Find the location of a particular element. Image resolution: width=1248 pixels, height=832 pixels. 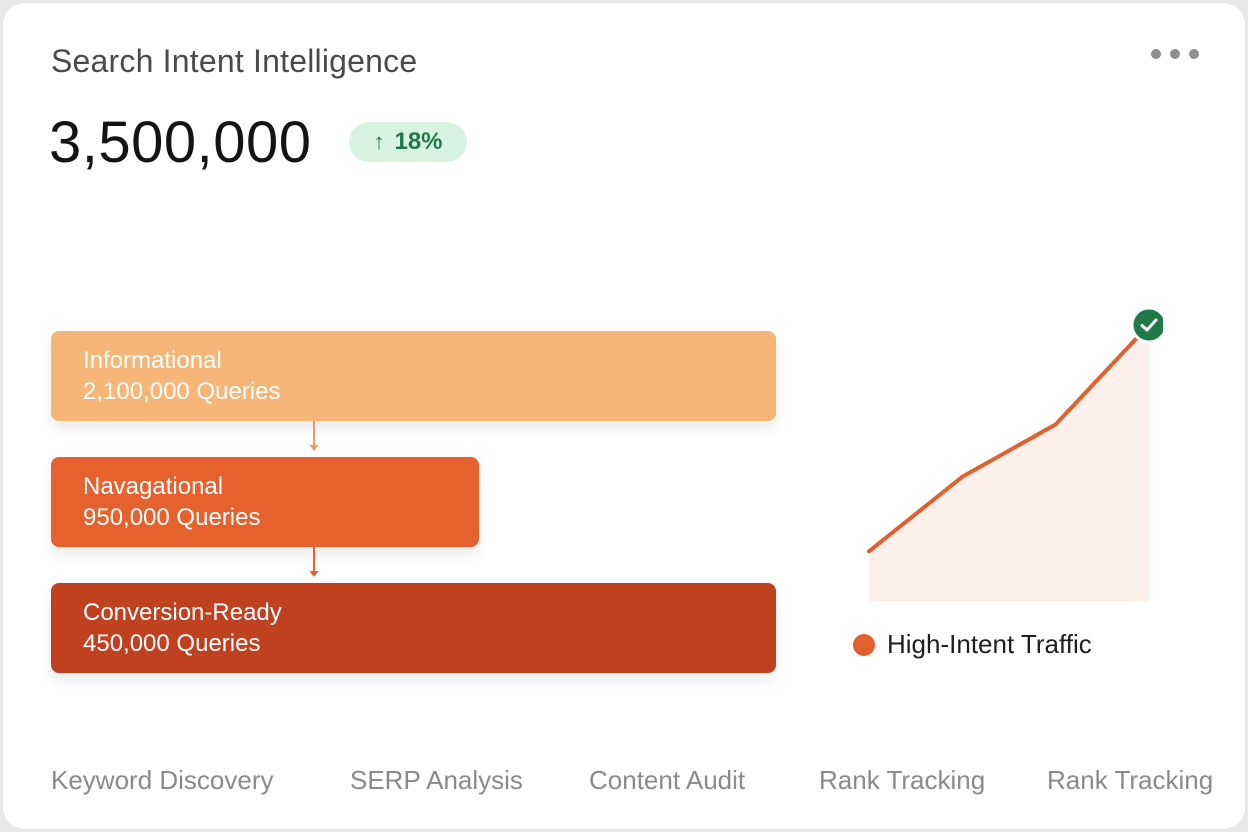

growth-badge: ↑ 18% is located at coordinates (408, 142).